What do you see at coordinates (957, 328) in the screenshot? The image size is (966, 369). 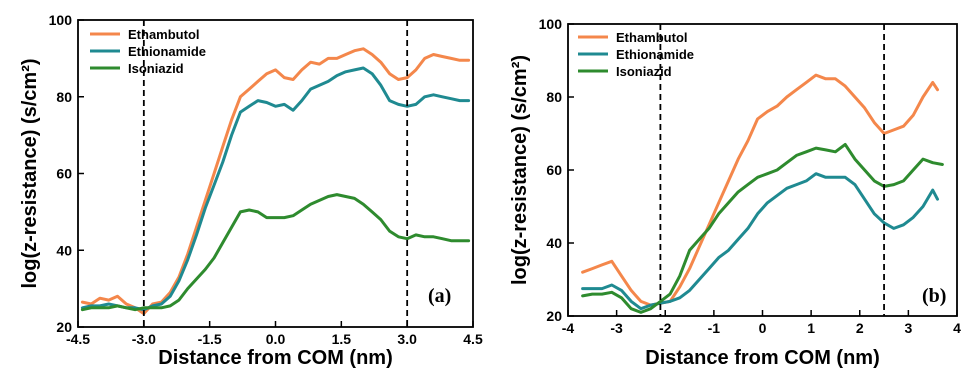 I see `panel-b-xtick-label-8: 4` at bounding box center [957, 328].